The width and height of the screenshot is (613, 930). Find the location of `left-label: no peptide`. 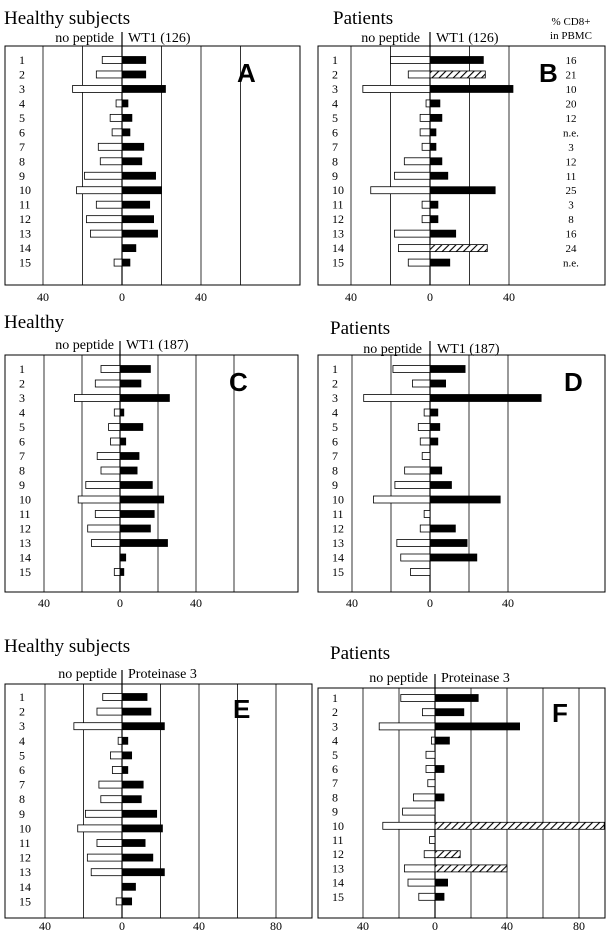

left-label: no peptide is located at coordinates (84, 38).